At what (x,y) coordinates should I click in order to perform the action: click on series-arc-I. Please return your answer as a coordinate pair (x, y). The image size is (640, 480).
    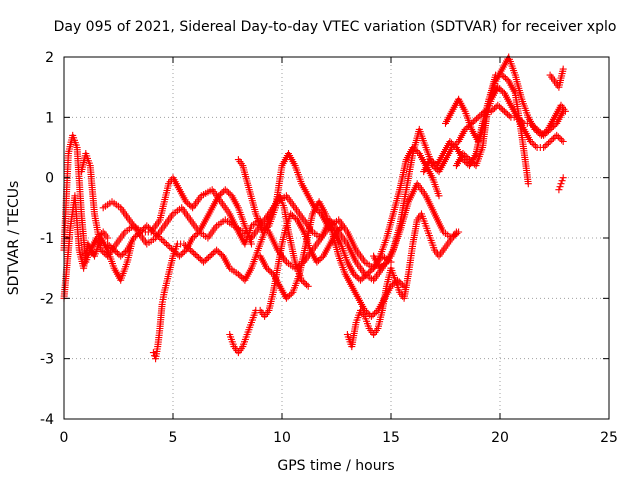
    Looking at the image, I should click on (332, 259).